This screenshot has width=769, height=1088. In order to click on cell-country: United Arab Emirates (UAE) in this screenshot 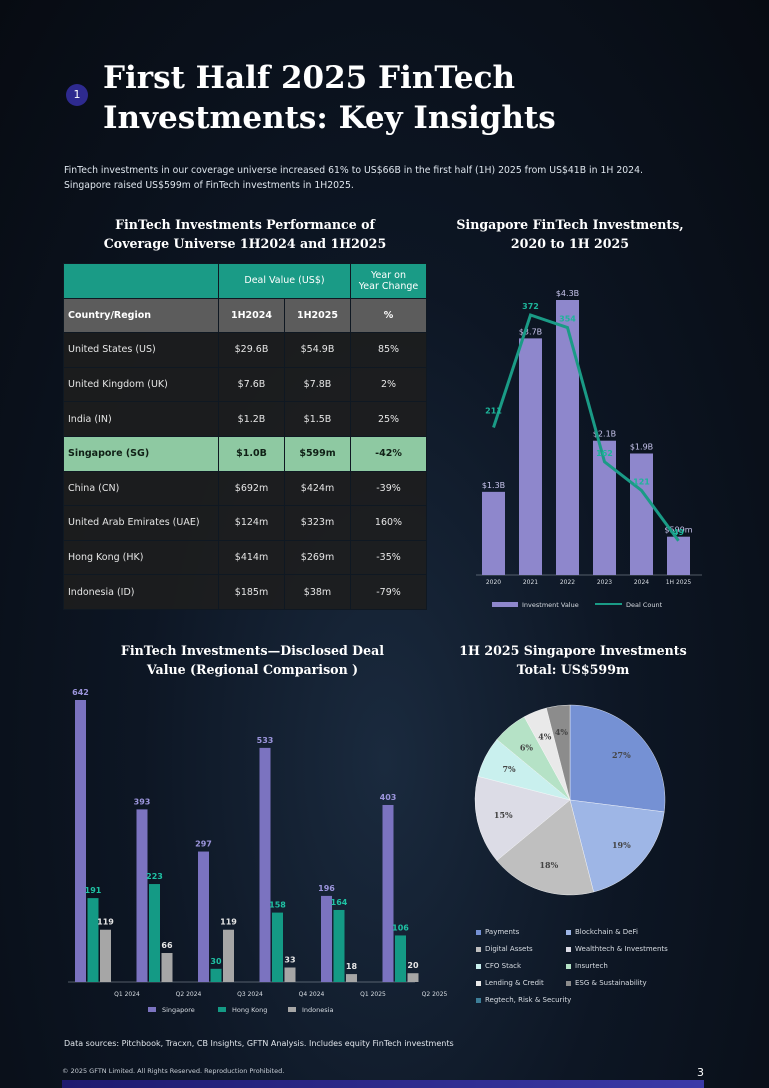, I will do `click(141, 523)`.